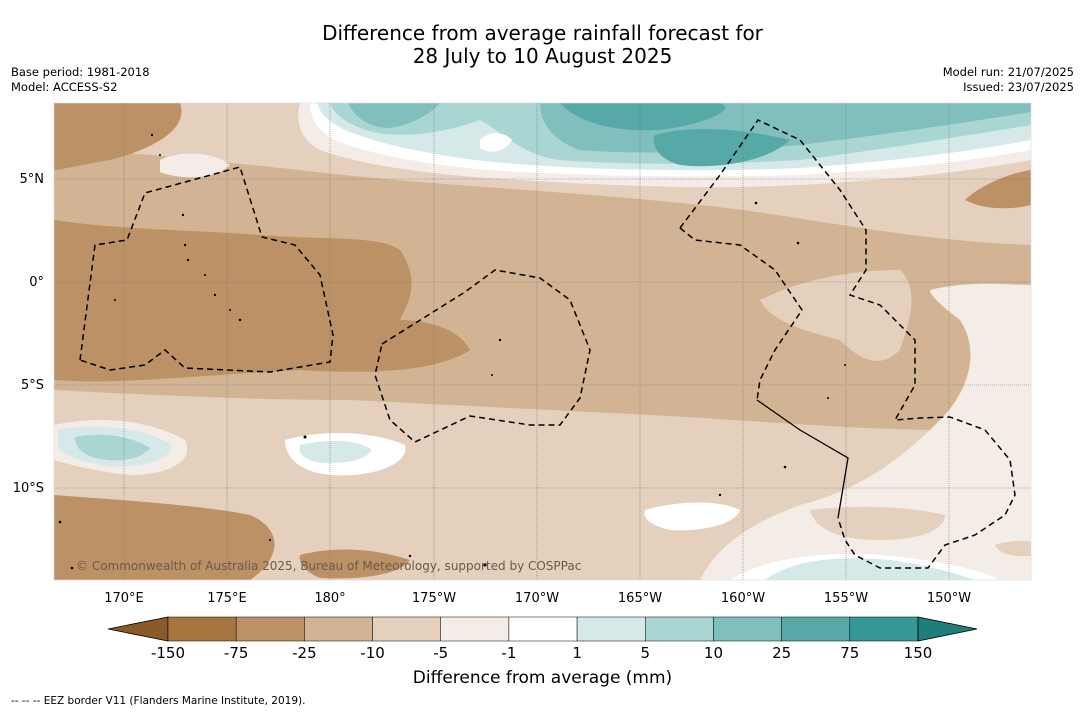 The height and width of the screenshot is (713, 1085). I want to click on colorbar-tick-label: 75, so click(849, 653).